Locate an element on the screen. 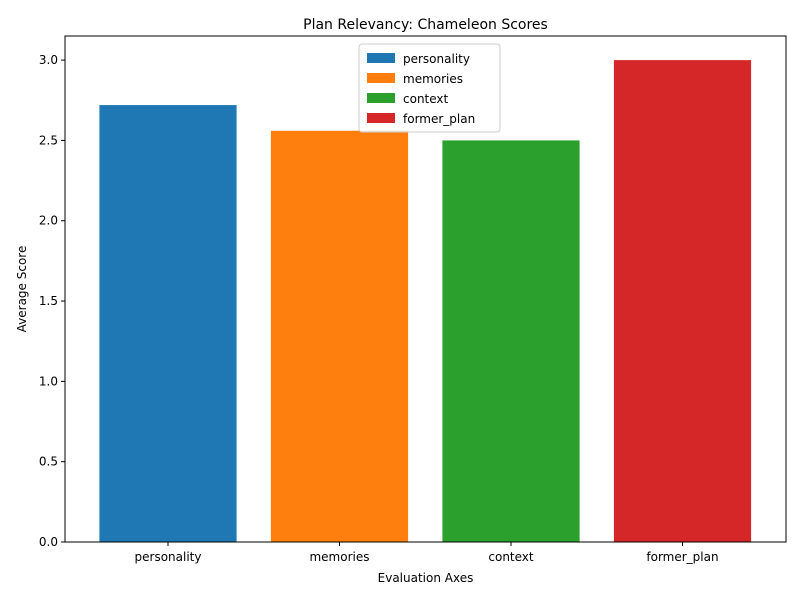 The width and height of the screenshot is (800, 600). legend-swatch-memories is located at coordinates (381, 78).